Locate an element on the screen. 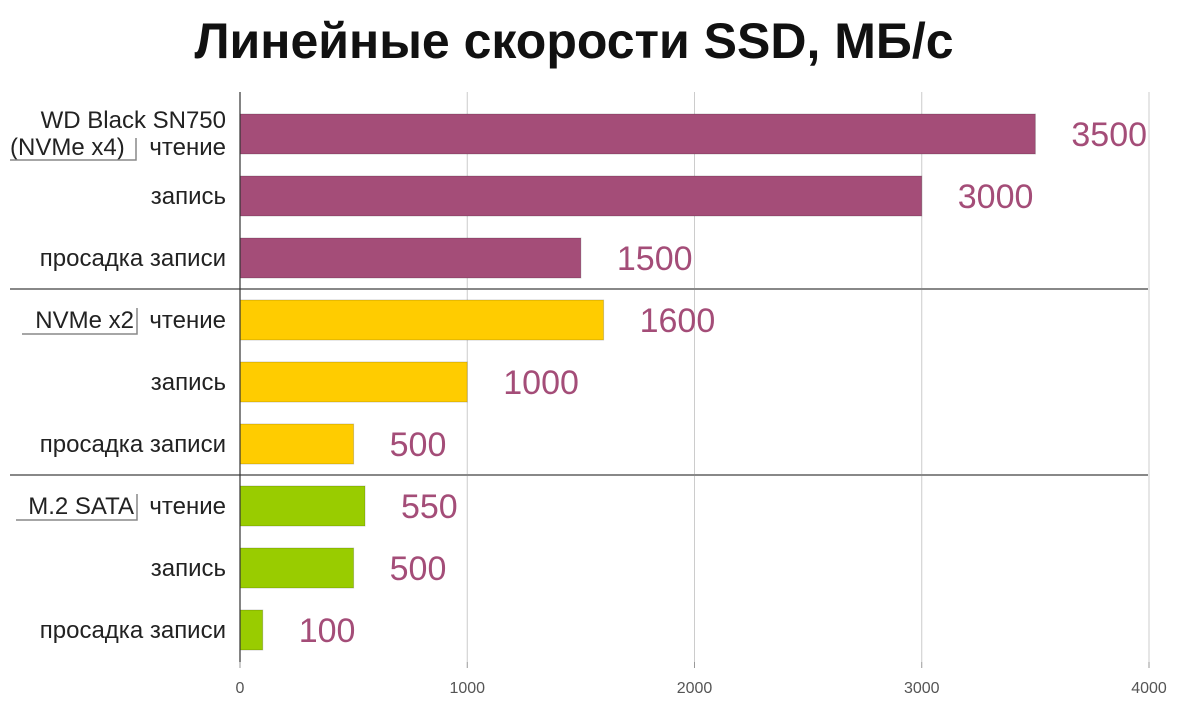 Image resolution: width=1178 pixels, height=709 pixels. data-label: 1600 is located at coordinates (678, 321).